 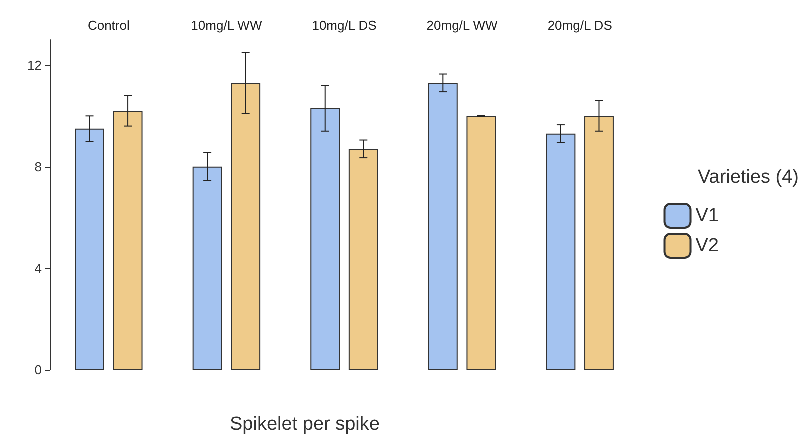 I want to click on legend-title: Varieties (4), so click(x=749, y=177).